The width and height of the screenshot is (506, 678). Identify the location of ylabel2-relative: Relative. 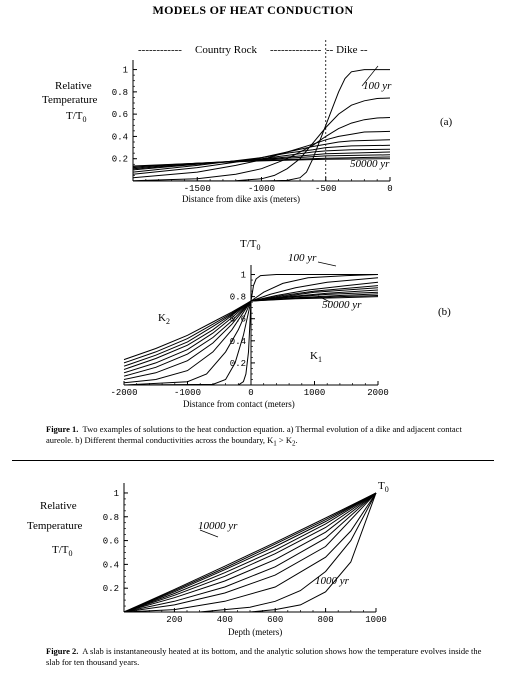
(58, 506).